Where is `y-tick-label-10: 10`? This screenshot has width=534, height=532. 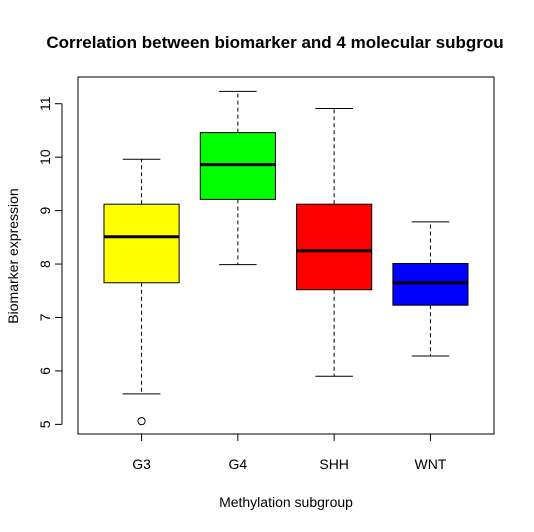
y-tick-label-10: 10 is located at coordinates (45, 157).